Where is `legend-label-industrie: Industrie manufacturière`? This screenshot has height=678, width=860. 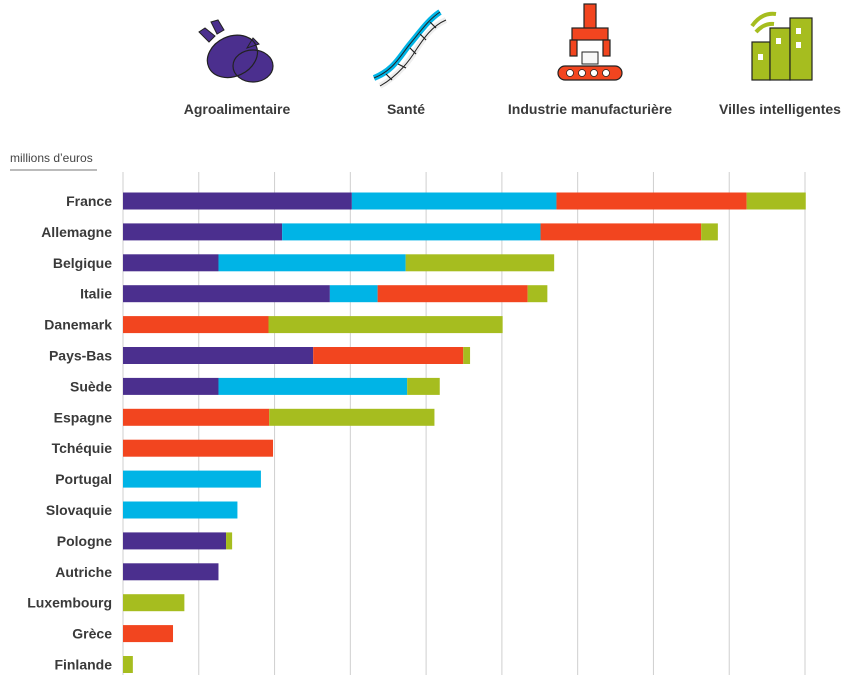
legend-label-industrie: Industrie manufacturière is located at coordinates (590, 109).